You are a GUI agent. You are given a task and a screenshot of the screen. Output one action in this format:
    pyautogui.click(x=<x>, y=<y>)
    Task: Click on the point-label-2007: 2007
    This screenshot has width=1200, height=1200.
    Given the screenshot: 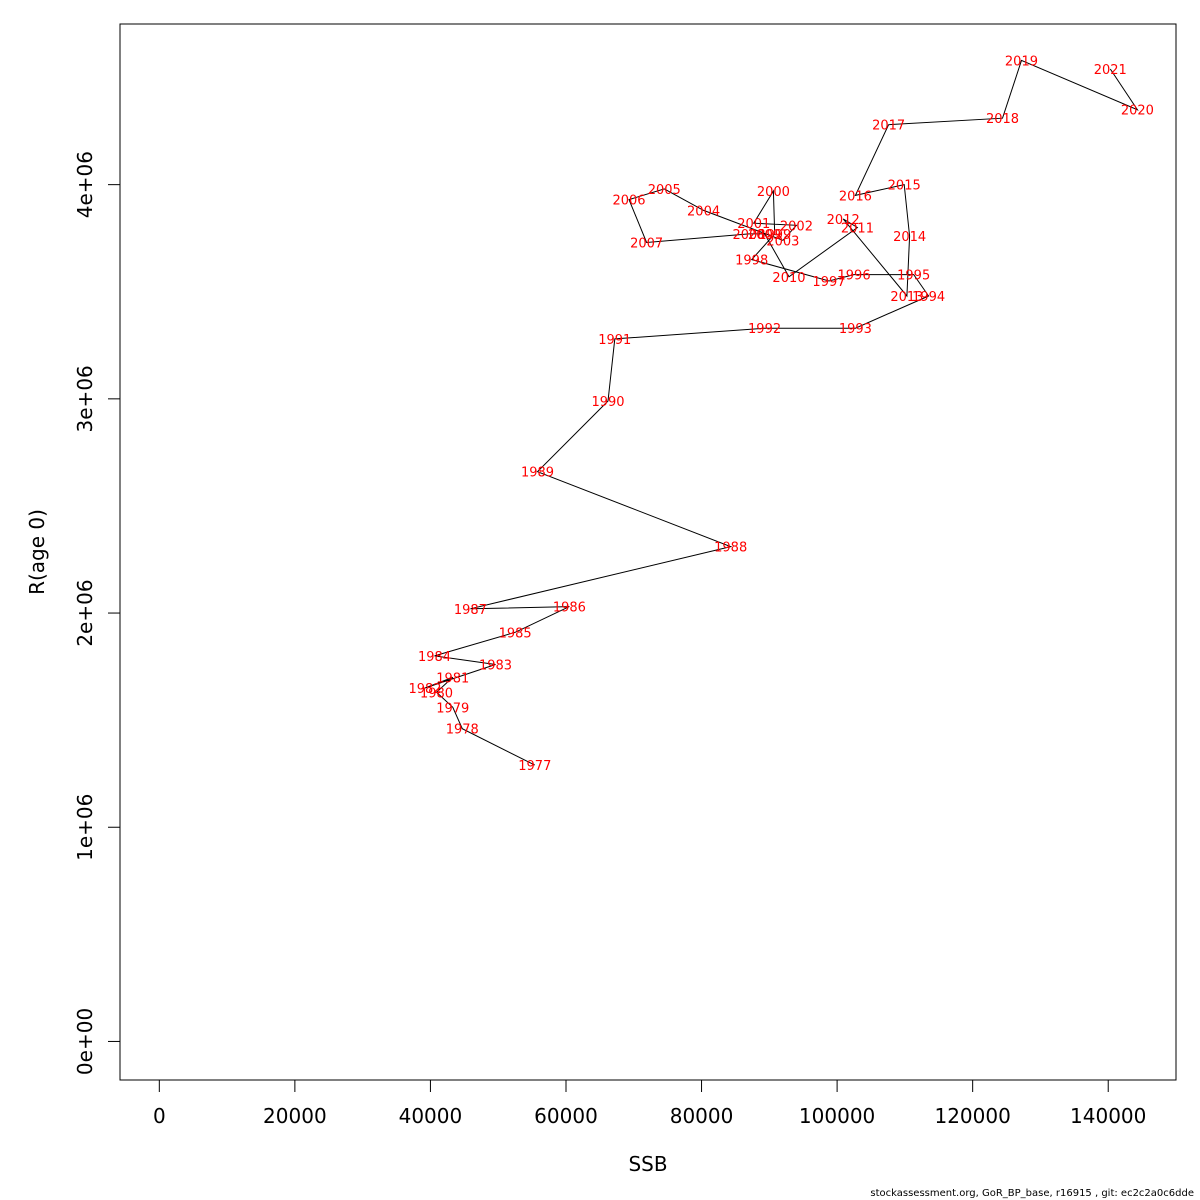 What is the action you would take?
    pyautogui.click(x=646, y=243)
    